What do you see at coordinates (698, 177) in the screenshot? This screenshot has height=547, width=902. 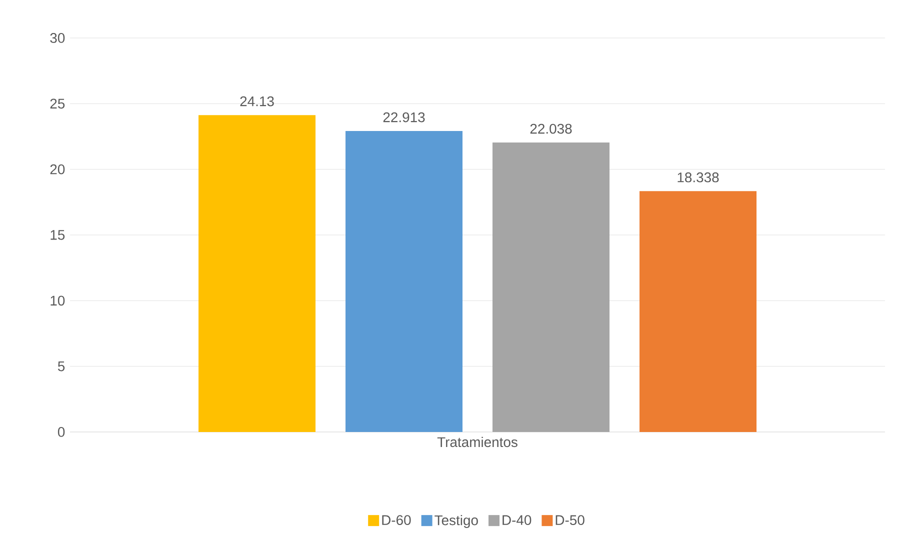 I see `data-label: 18.338` at bounding box center [698, 177].